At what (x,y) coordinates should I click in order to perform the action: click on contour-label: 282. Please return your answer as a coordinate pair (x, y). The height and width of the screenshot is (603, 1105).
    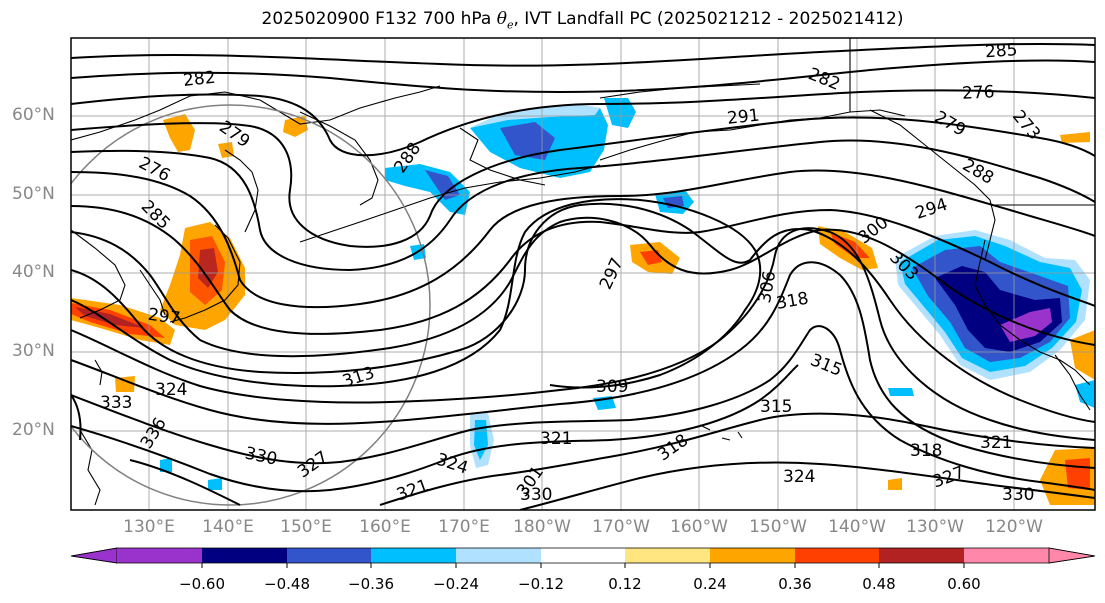
    Looking at the image, I should click on (199, 79).